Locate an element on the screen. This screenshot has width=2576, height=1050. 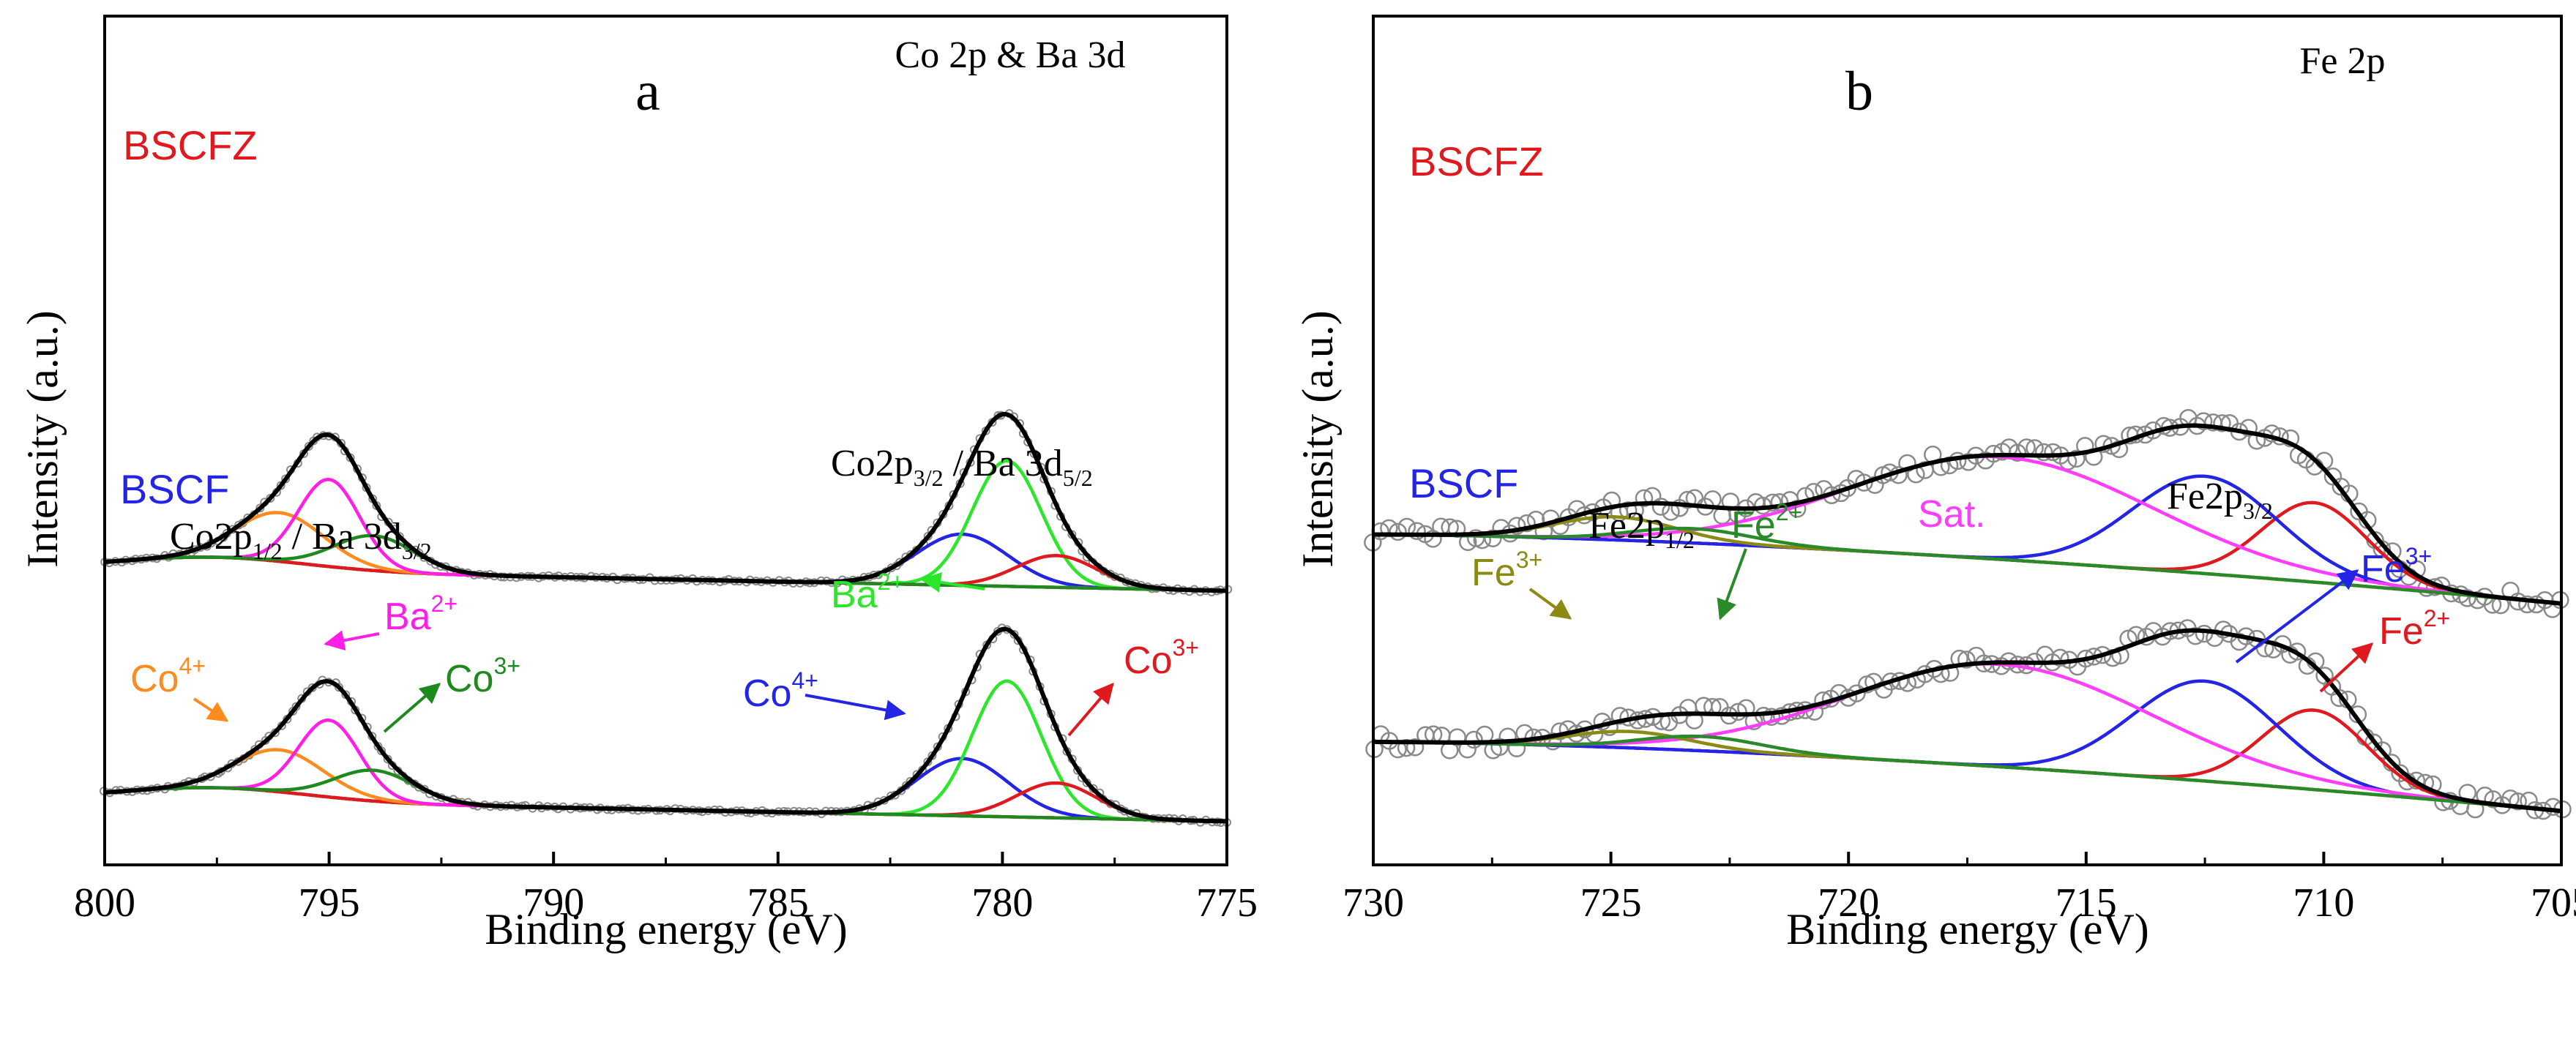
panel-a-ann-co3-left: Co3+ is located at coordinates (482, 676).